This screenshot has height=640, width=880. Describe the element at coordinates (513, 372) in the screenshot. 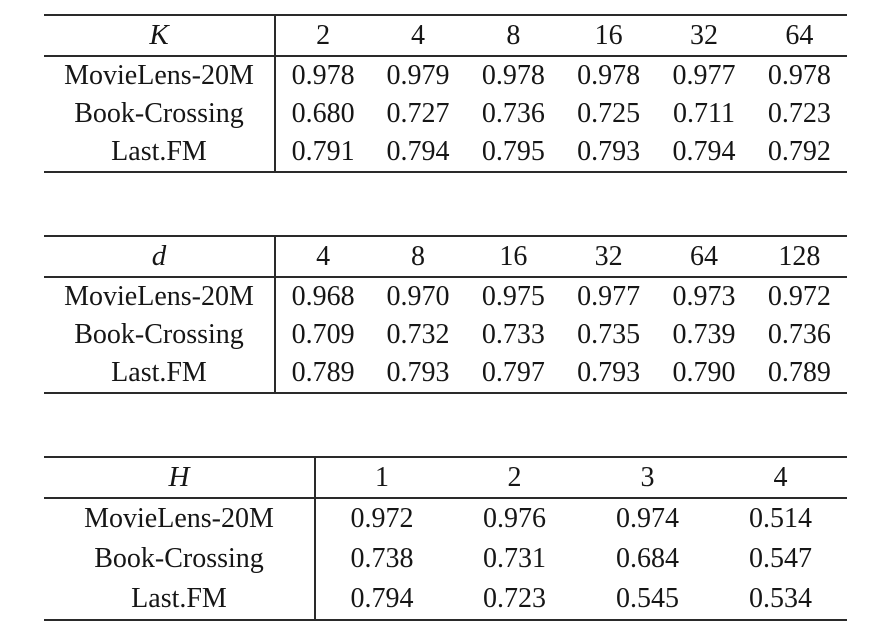

I see `cell-value-best: 0.797` at that location.